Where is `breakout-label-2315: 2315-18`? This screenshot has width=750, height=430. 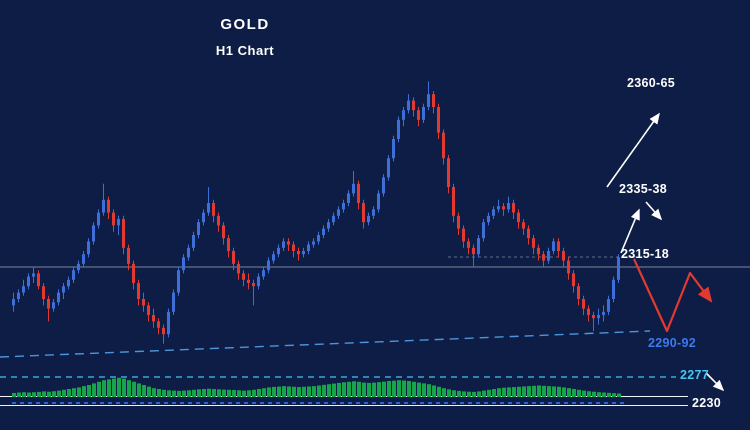 breakout-label-2315: 2315-18 is located at coordinates (645, 254).